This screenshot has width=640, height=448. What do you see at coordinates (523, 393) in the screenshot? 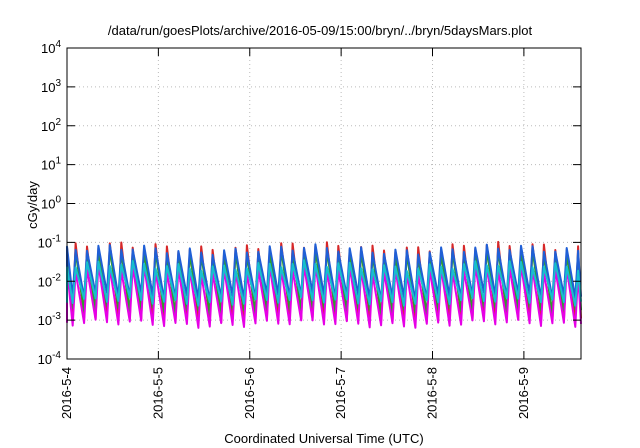
I see `x-tick-label: 2016-5-9` at bounding box center [523, 393].